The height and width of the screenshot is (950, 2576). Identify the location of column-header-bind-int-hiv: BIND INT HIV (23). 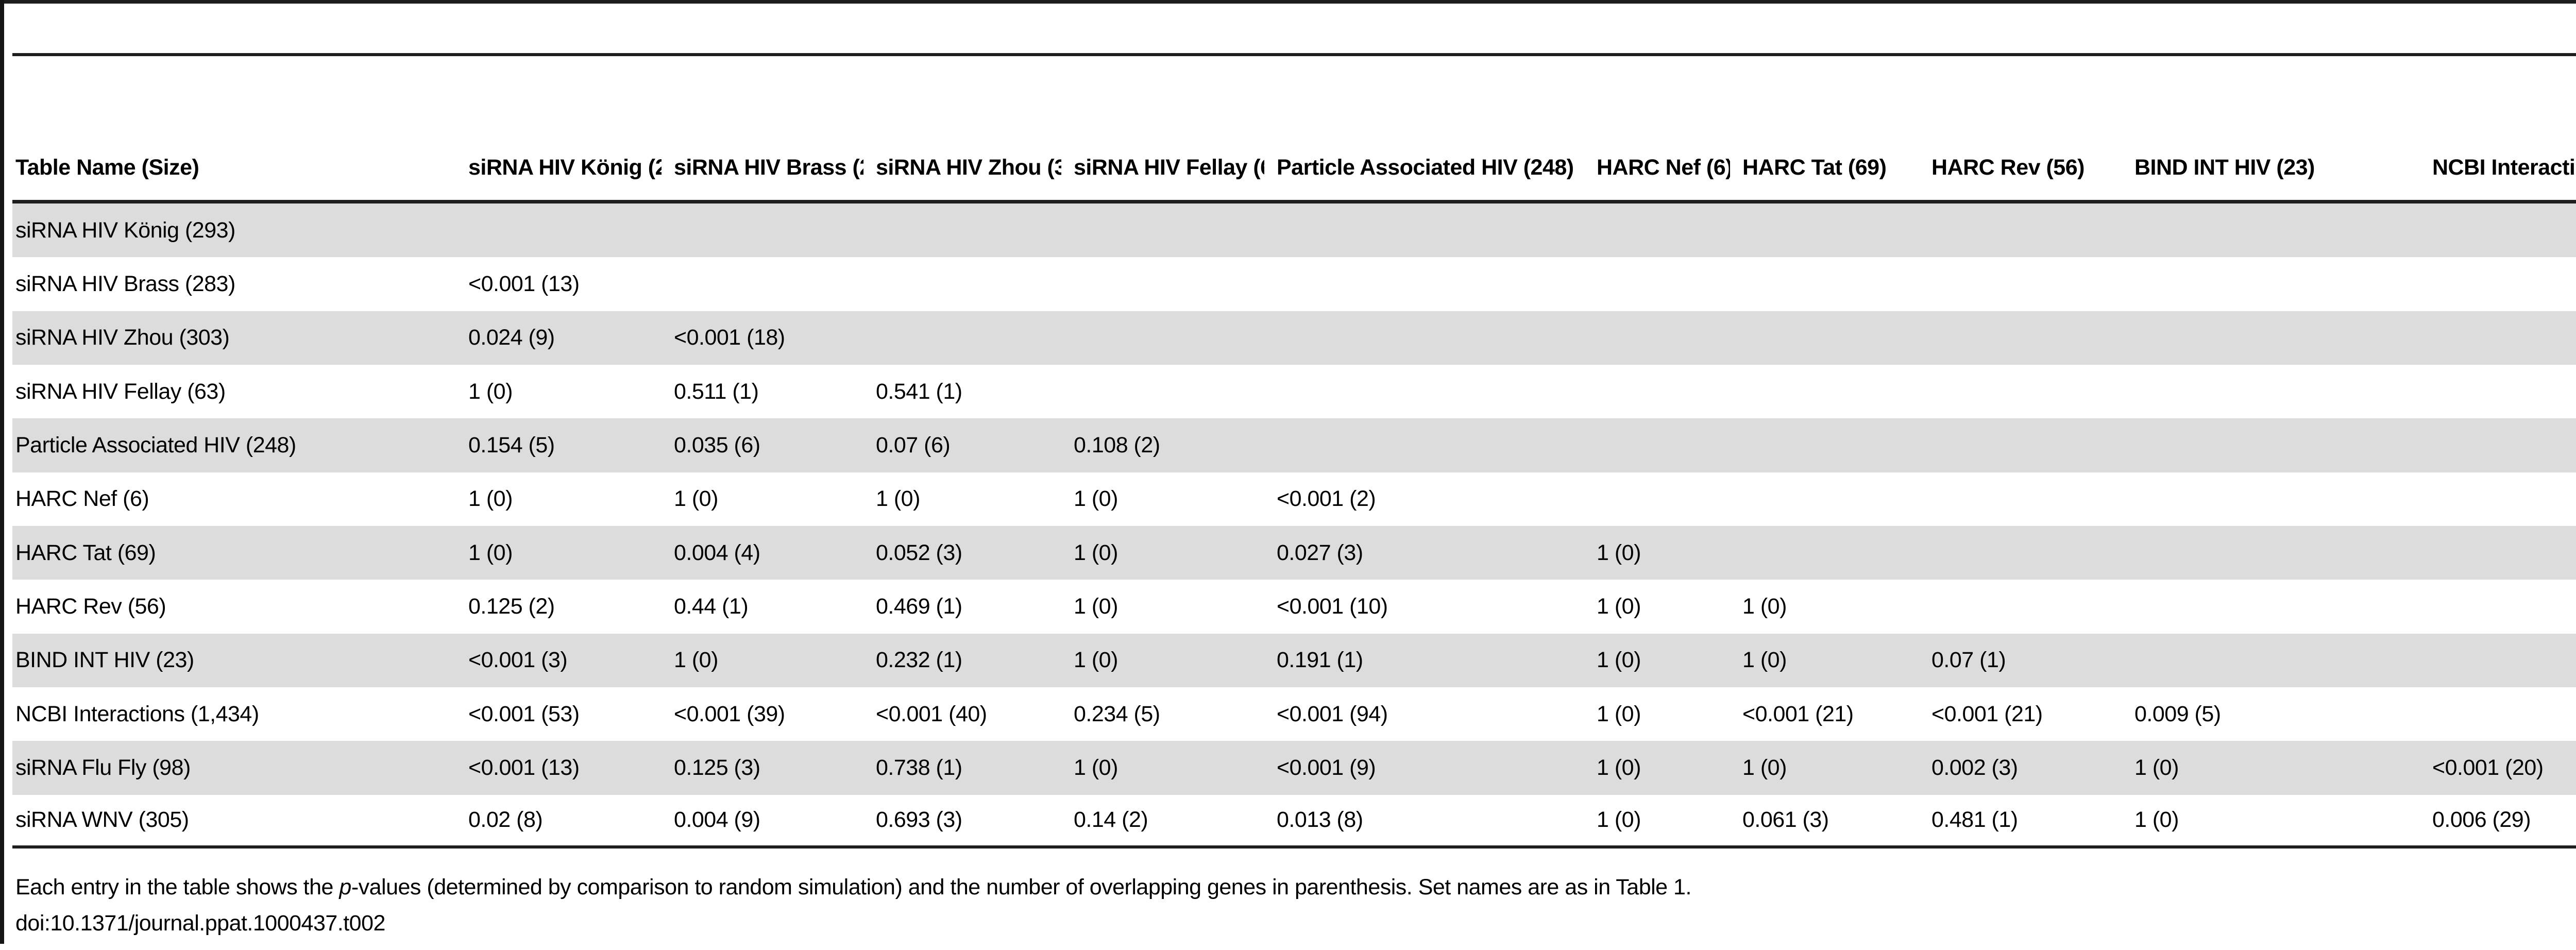
(2271, 129).